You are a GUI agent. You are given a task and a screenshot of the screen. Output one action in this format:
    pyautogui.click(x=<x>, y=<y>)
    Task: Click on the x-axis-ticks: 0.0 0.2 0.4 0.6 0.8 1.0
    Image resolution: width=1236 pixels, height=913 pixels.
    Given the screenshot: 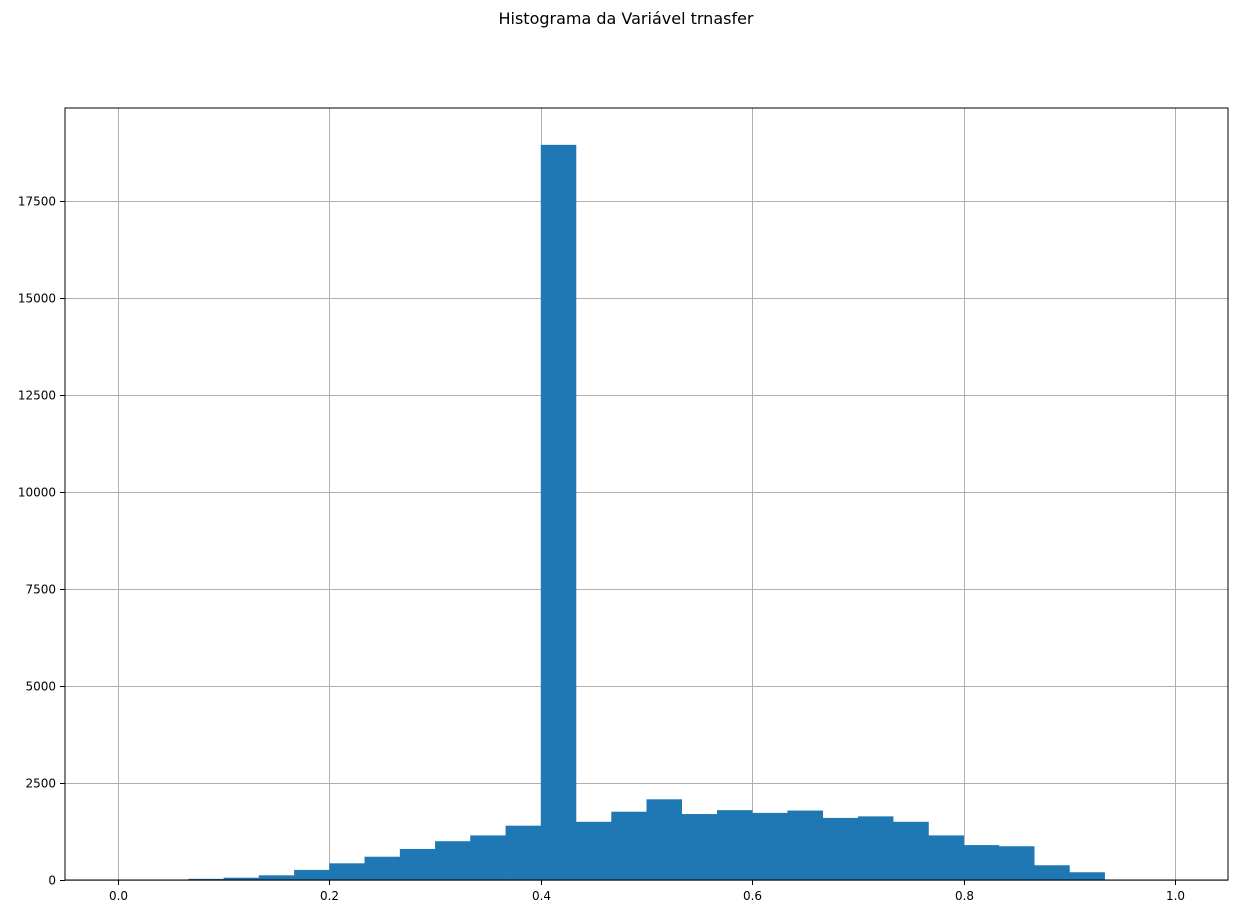 What is the action you would take?
    pyautogui.click(x=647, y=891)
    